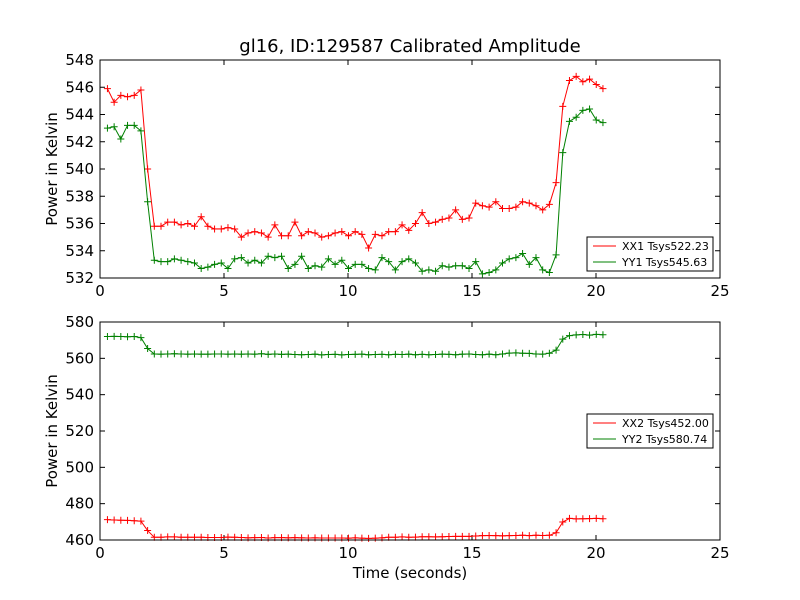  What do you see at coordinates (79, 395) in the screenshot?
I see `bottom-y-tick-label: 540` at bounding box center [79, 395].